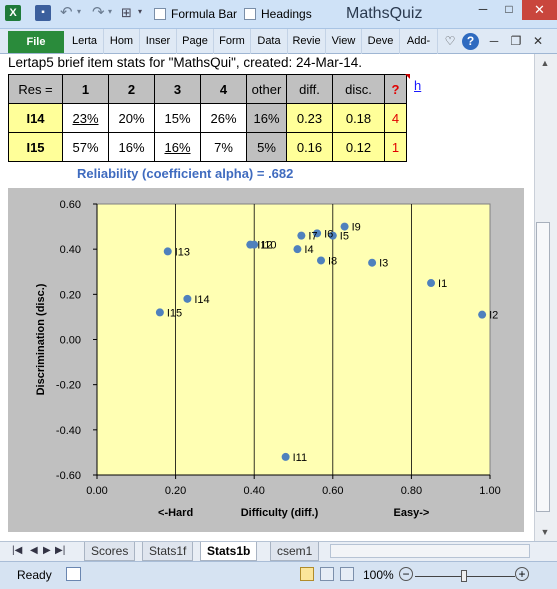 This screenshot has width=557, height=589. What do you see at coordinates (307, 41) in the screenshot?
I see `tab-review: Revie` at bounding box center [307, 41].